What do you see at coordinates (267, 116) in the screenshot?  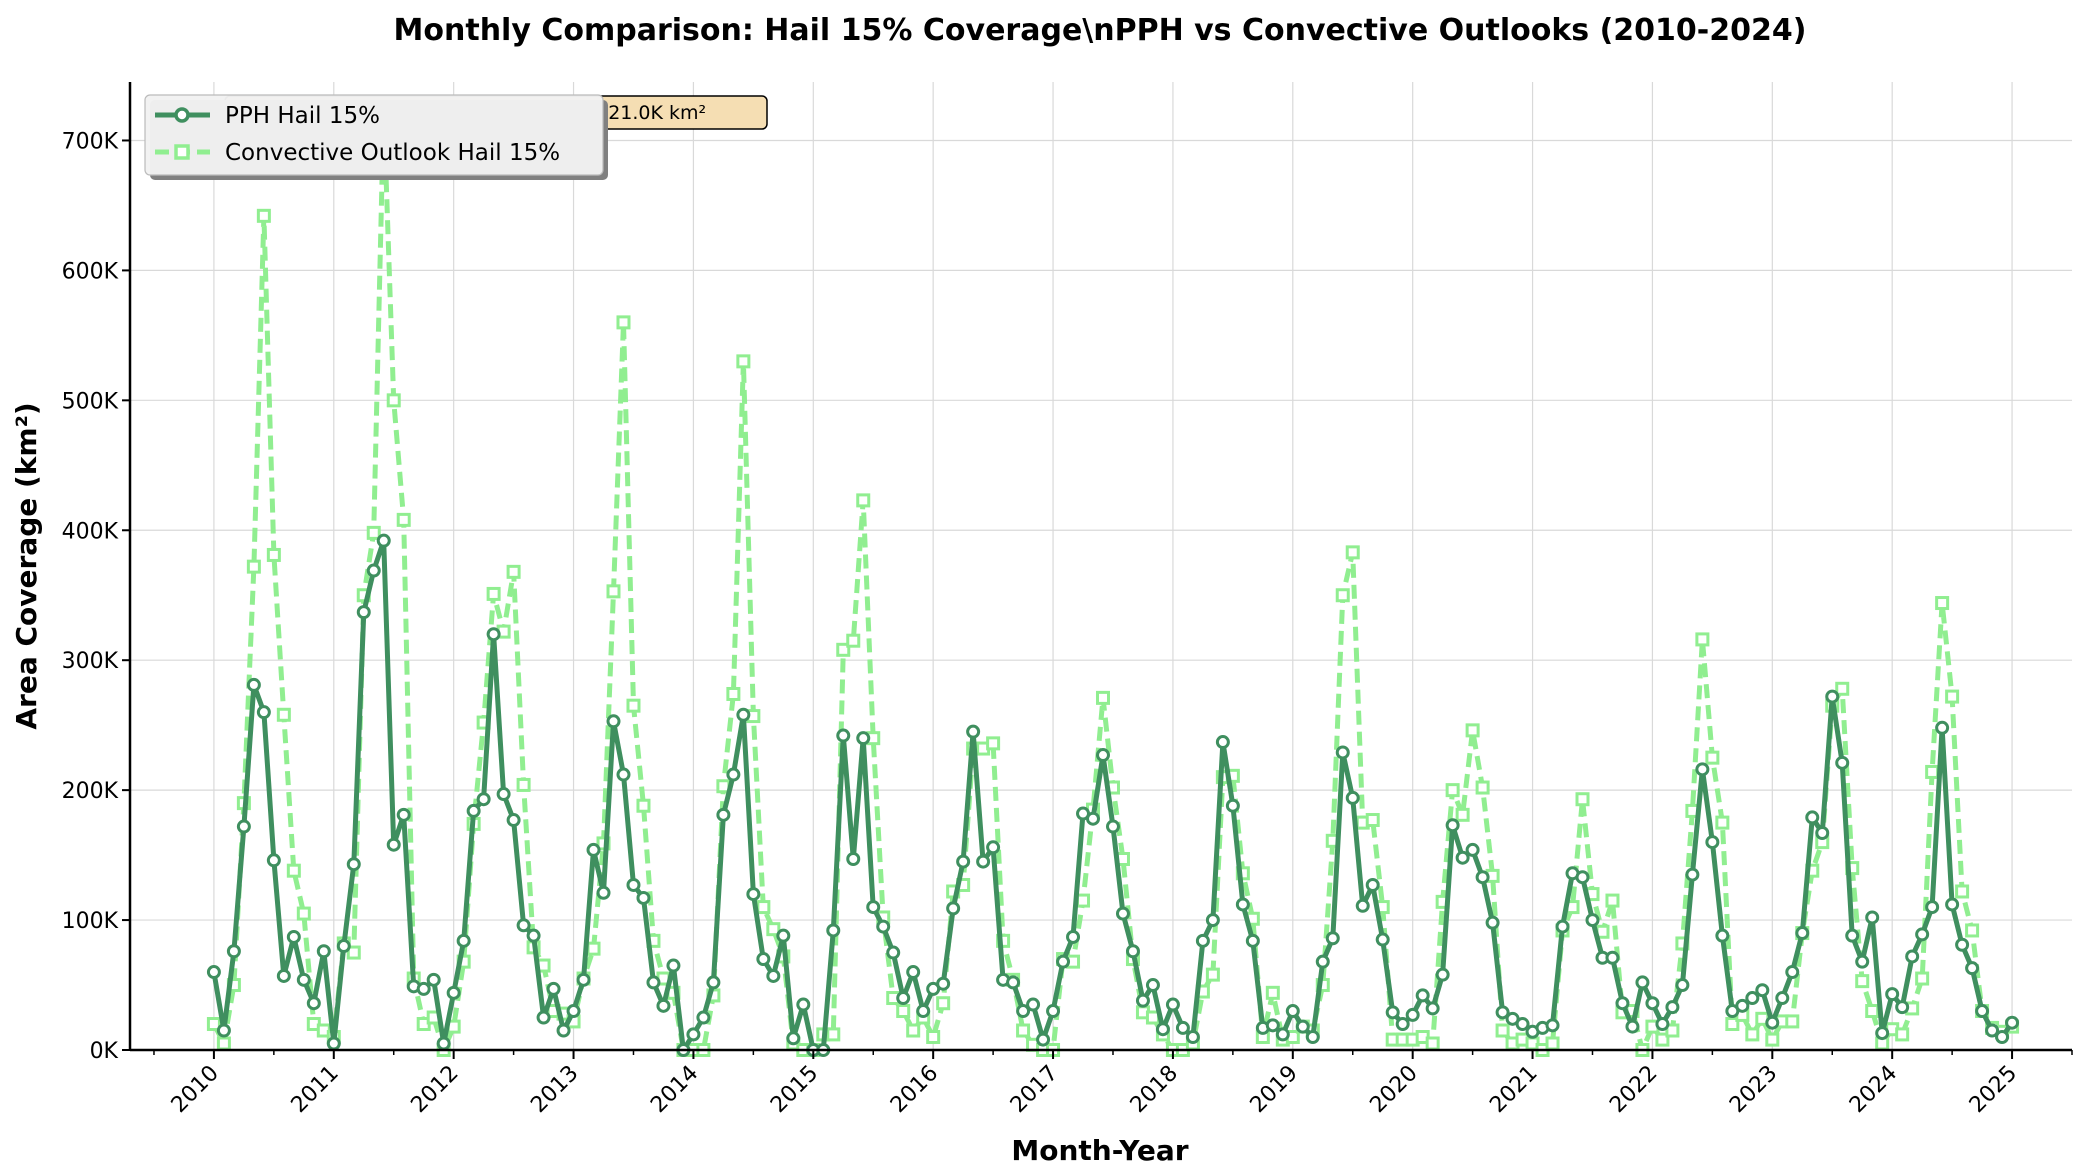 I see `legend-item-pph: PPH Hail 15%` at bounding box center [267, 116].